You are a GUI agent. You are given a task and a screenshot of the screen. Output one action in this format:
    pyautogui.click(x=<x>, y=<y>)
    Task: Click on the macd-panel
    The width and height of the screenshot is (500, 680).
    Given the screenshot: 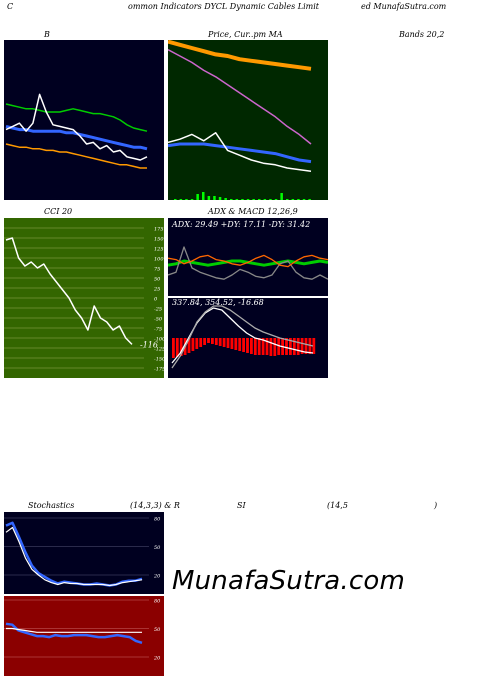 What is the action you would take?
    pyautogui.click(x=248, y=338)
    